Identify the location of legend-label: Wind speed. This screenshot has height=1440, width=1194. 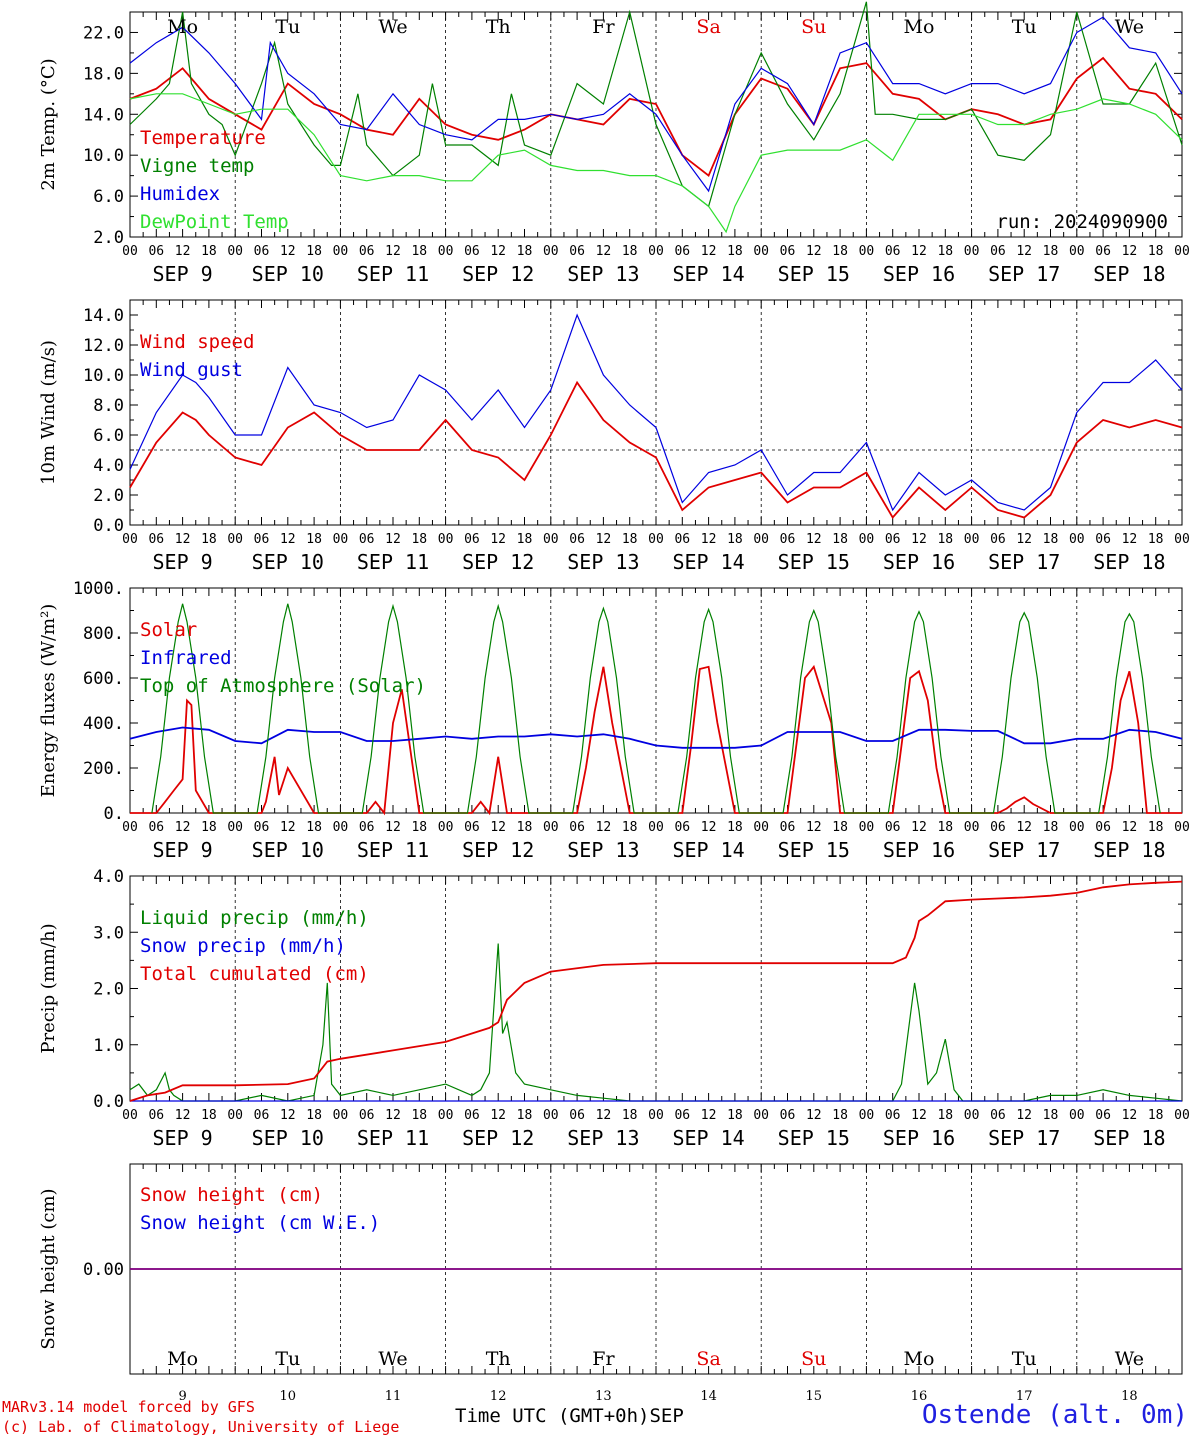
(197, 342).